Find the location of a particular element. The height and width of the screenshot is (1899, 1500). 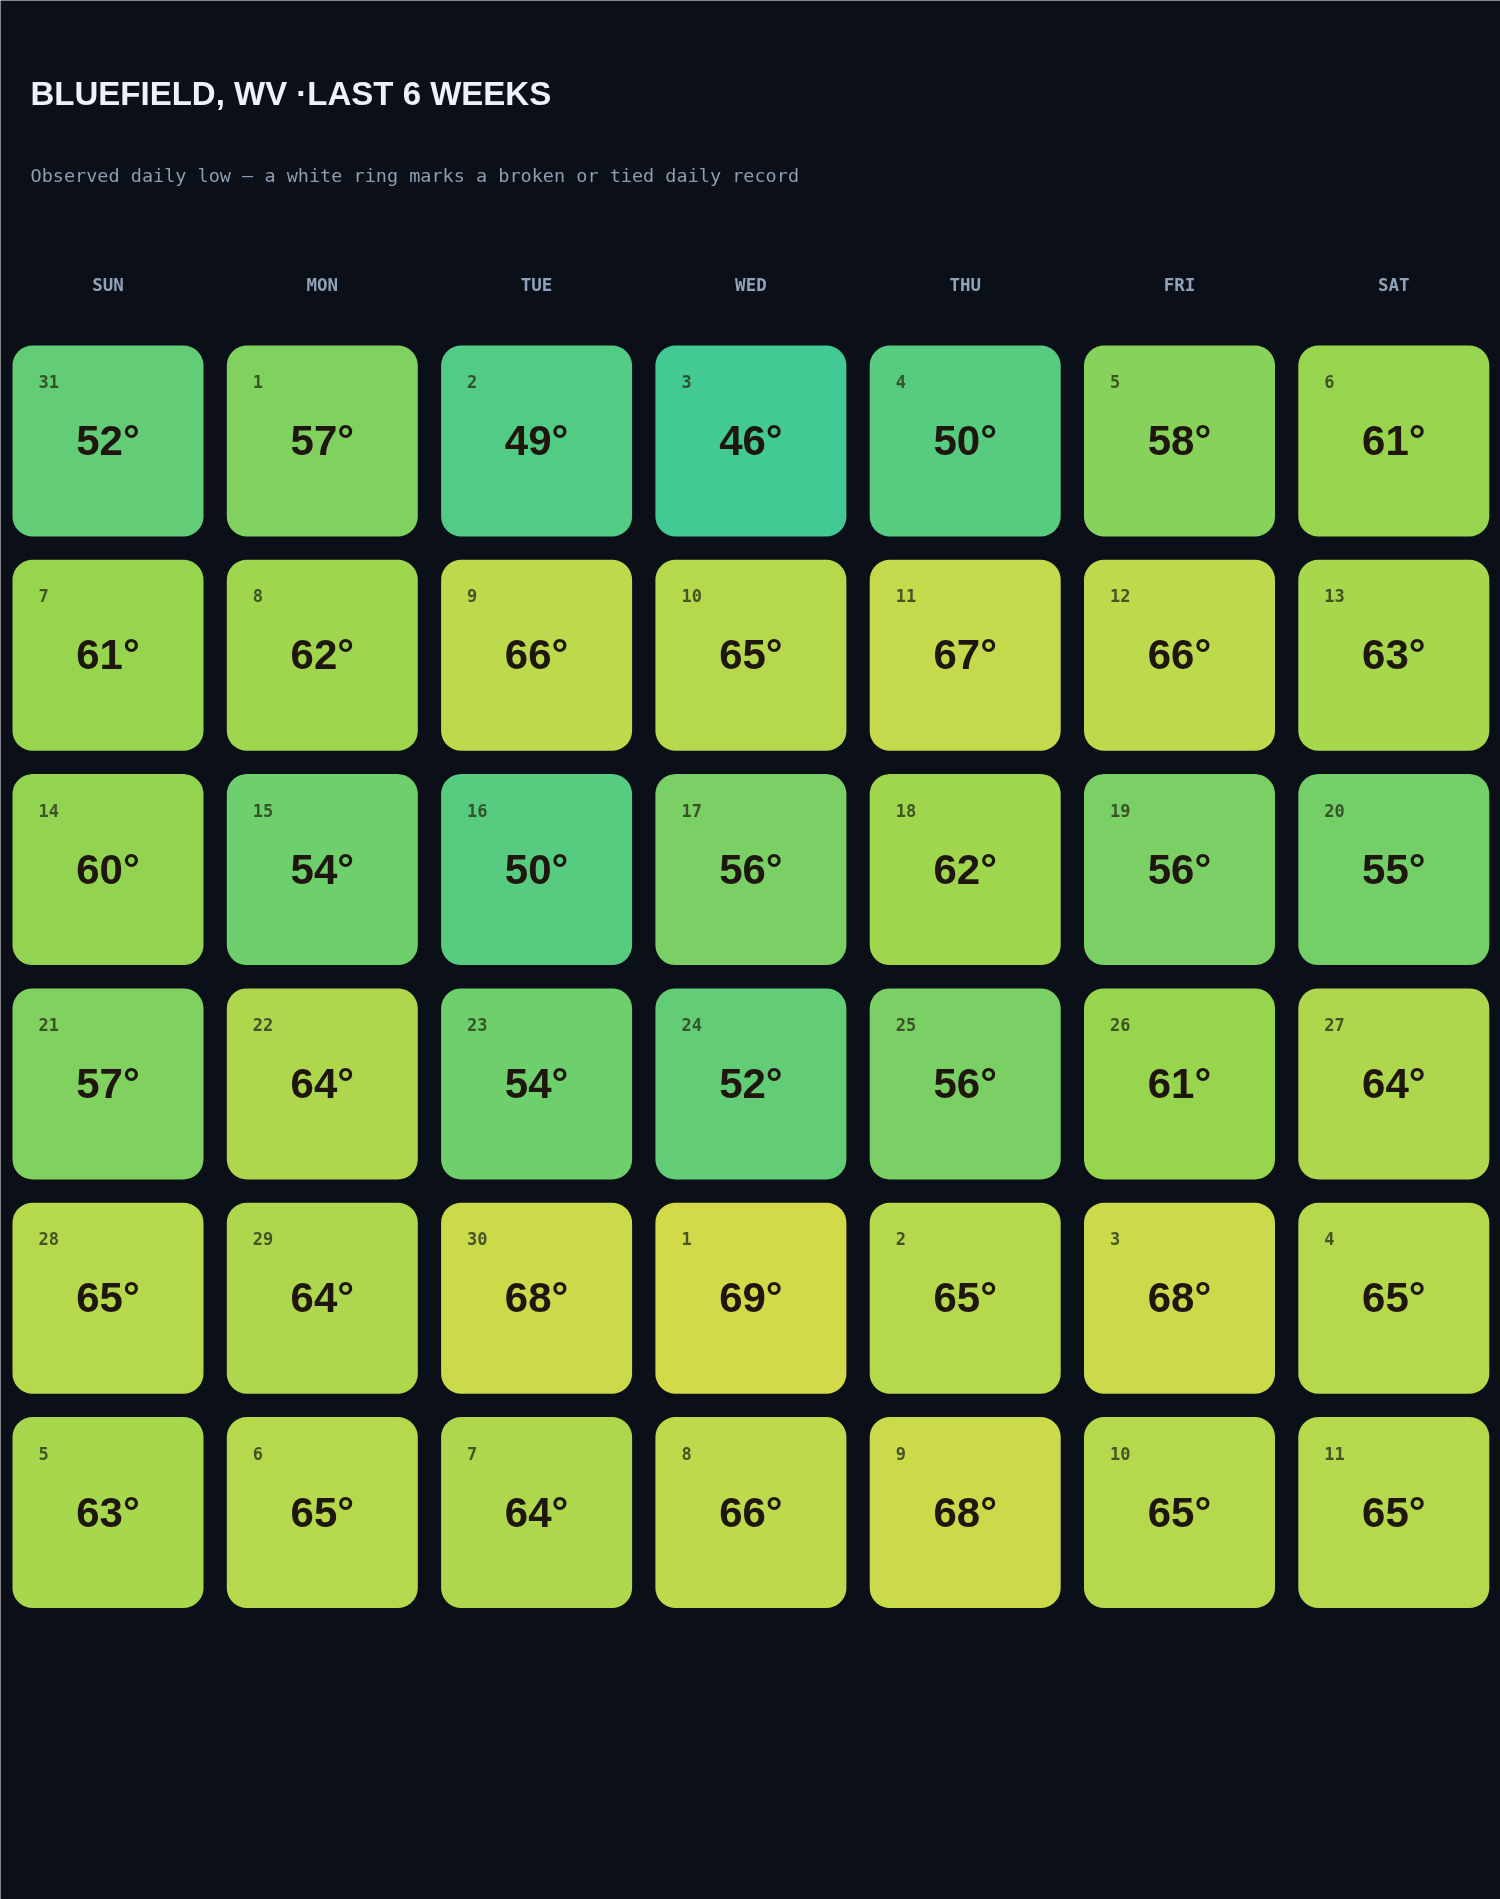

data-label: 58° is located at coordinates (1179, 440).